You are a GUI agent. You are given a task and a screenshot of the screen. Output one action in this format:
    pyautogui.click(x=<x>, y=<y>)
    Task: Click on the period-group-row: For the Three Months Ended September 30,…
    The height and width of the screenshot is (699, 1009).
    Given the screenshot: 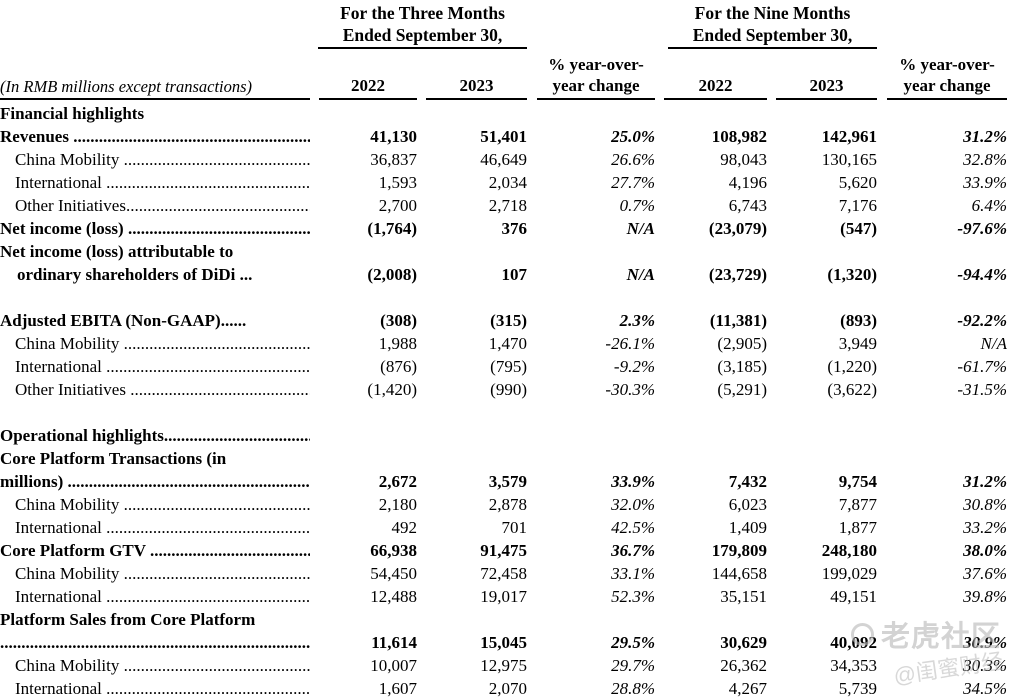 What is the action you would take?
    pyautogui.click(x=504, y=26)
    